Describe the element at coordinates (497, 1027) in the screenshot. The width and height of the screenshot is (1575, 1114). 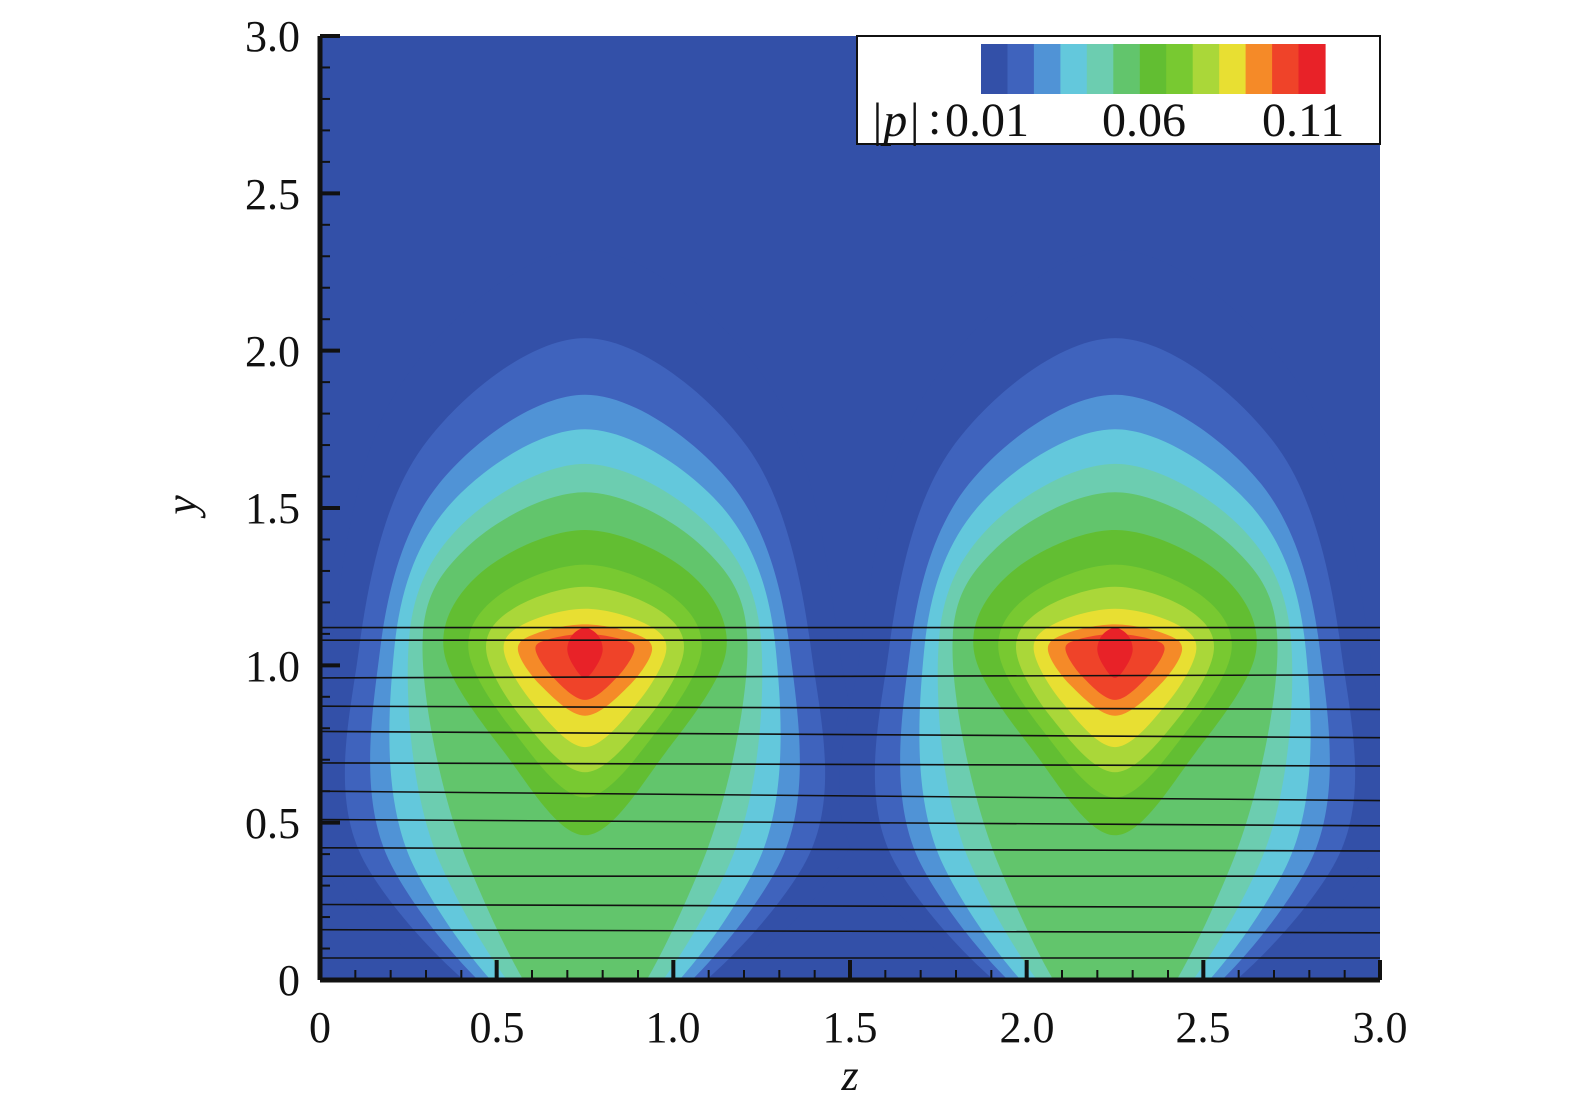
I see `x-tick-label: 0.5` at that location.